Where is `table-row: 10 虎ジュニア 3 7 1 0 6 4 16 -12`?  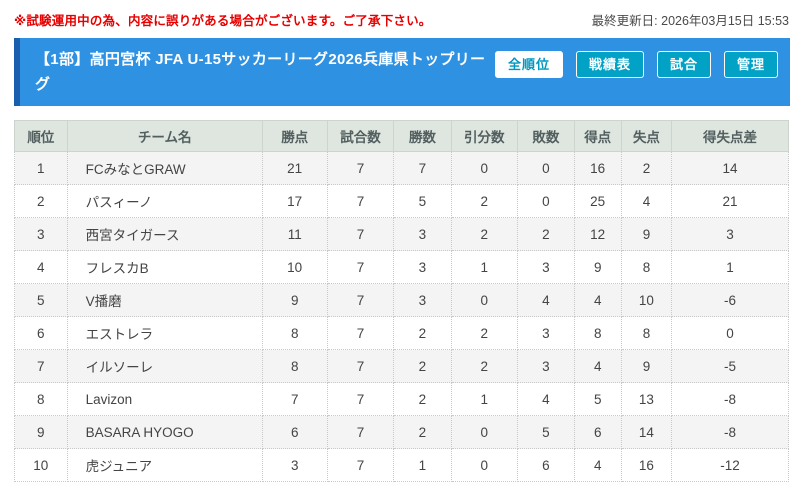
table-row: 10 虎ジュニア 3 7 1 0 6 4 16 -12 is located at coordinates (401, 465).